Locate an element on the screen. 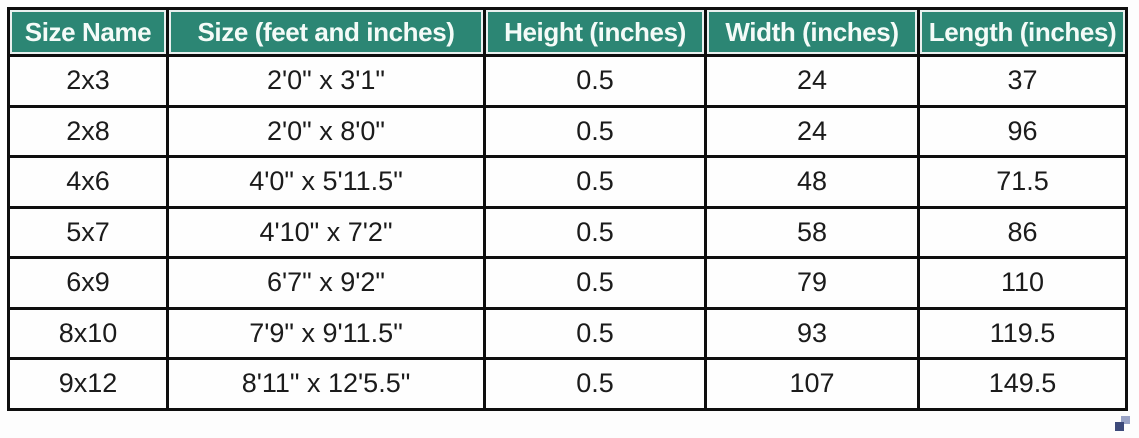 This screenshot has width=1139, height=438. cell-length-inches: 149.5 is located at coordinates (1022, 384).